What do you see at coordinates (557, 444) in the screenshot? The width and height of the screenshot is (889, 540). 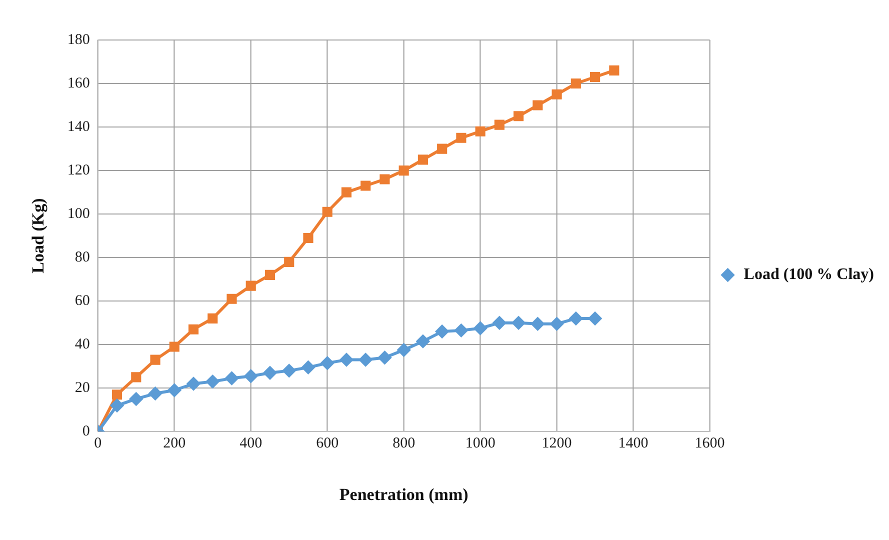 I see `x-tick-label: 1200` at bounding box center [557, 444].